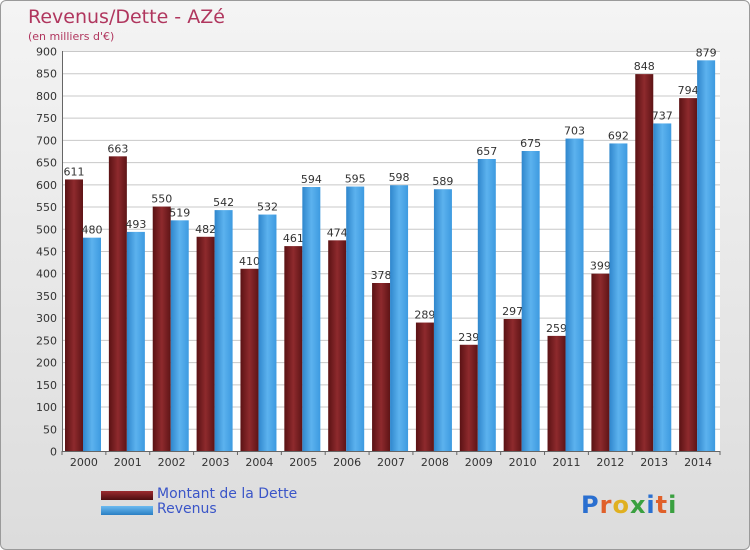 The height and width of the screenshot is (550, 750). What do you see at coordinates (179, 212) in the screenshot?
I see `data-label: 519` at bounding box center [179, 212].